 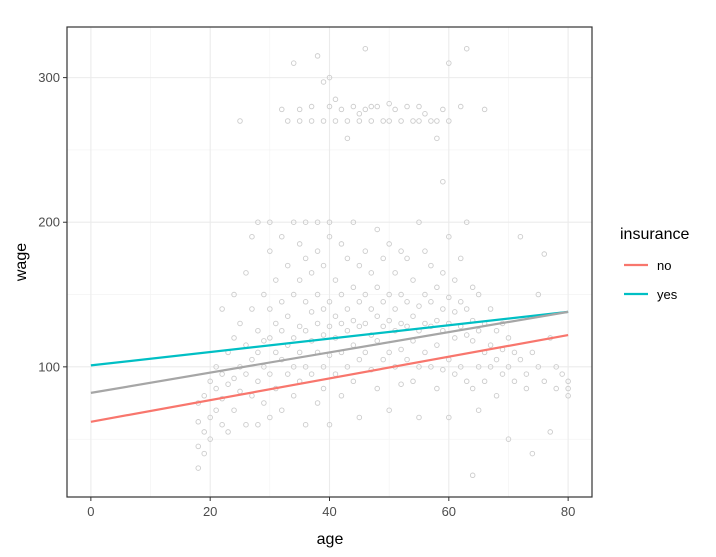 I want to click on legend-title: insurance, so click(x=654, y=234).